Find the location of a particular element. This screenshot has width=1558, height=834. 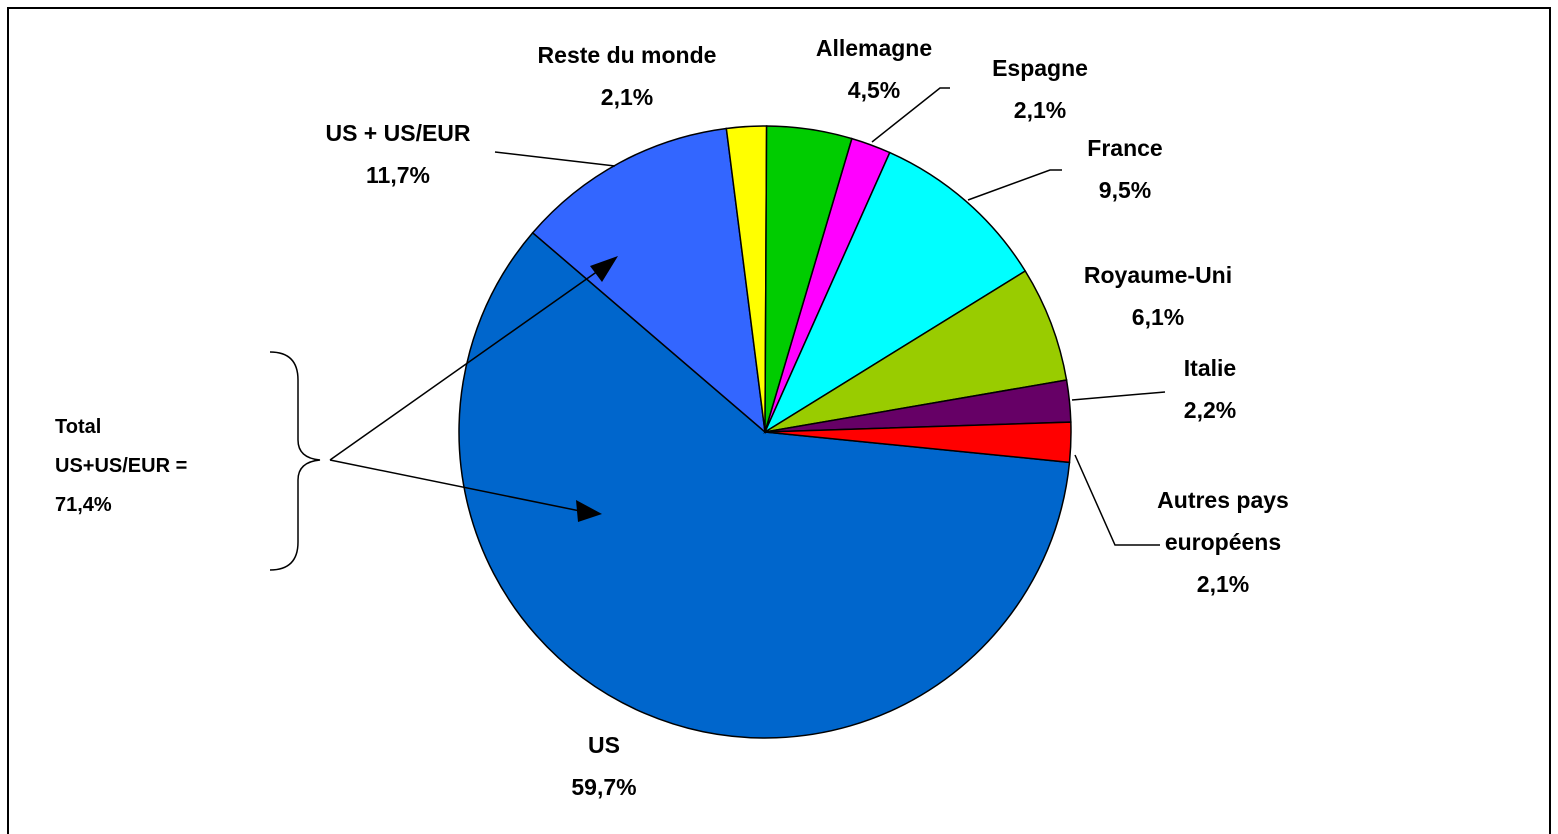

slice-label: Italie 2,2% is located at coordinates (1210, 389).